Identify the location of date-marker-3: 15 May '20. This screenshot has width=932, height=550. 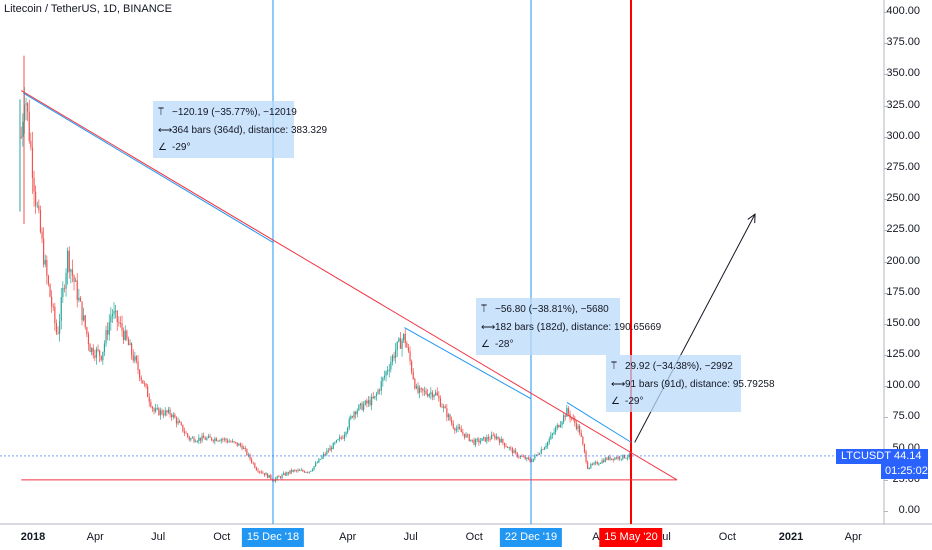
(631, 537).